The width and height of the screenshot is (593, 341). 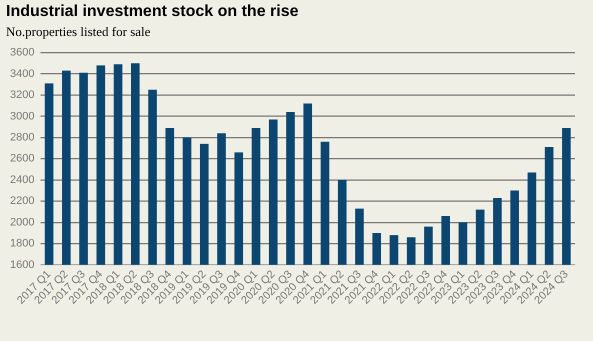 I want to click on y-tick-label: 3400, so click(x=22, y=74).